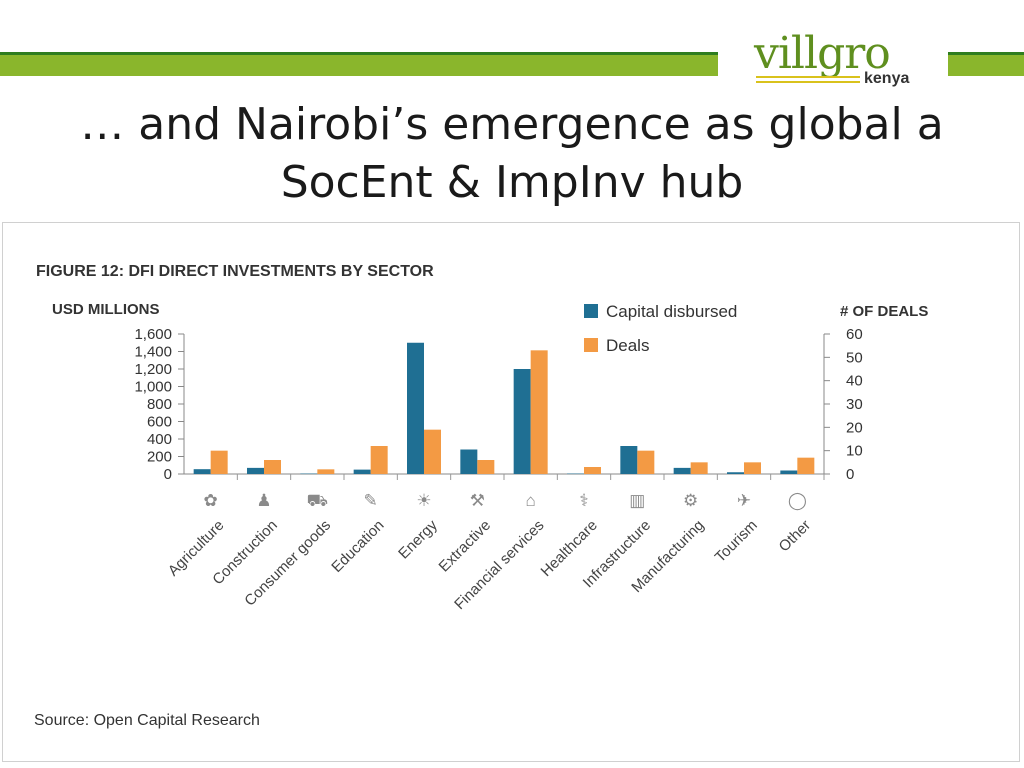 The width and height of the screenshot is (1024, 768). Describe the element at coordinates (854, 451) in the screenshot. I see `y2-tick-label: 10` at that location.